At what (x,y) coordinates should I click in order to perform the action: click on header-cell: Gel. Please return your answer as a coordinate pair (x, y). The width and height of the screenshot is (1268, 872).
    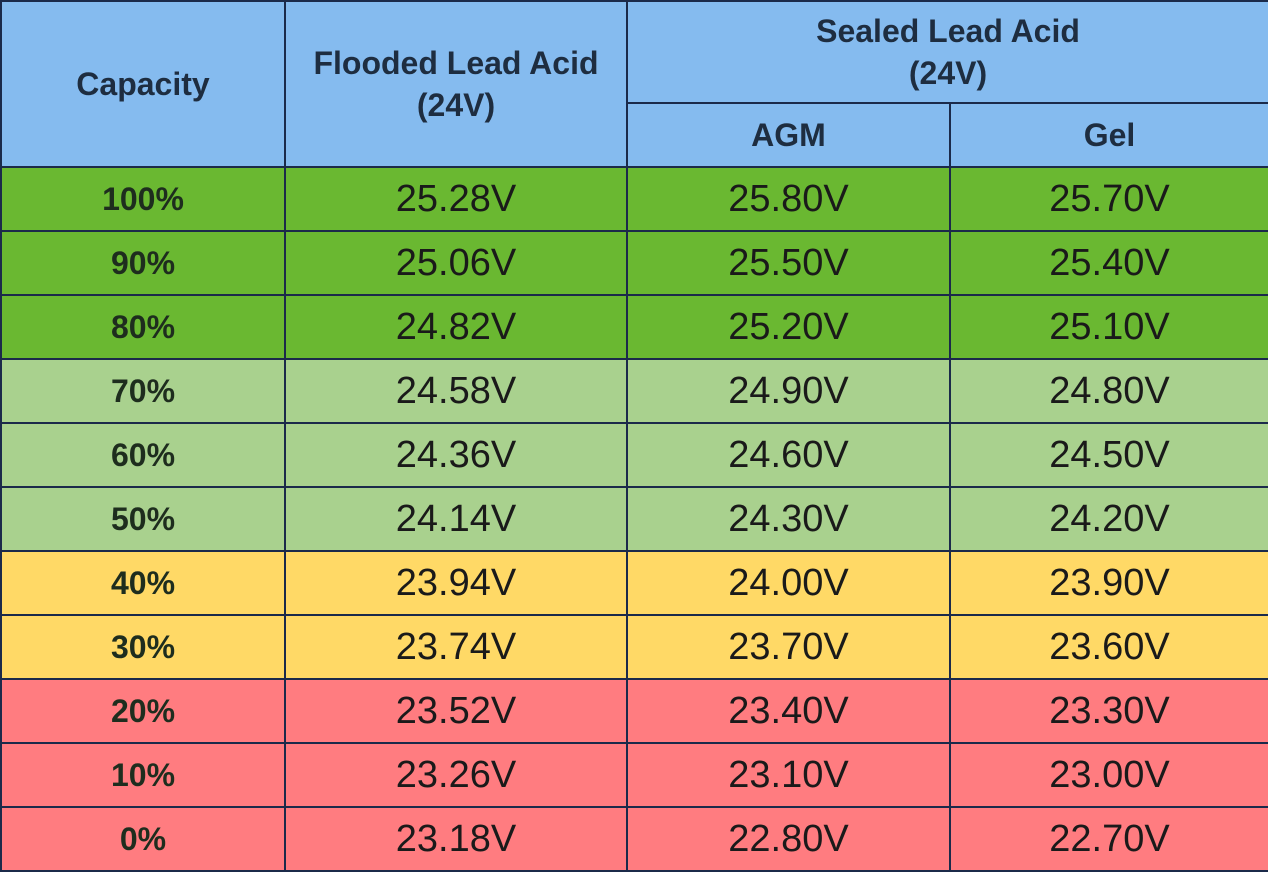
    Looking at the image, I should click on (1108, 135).